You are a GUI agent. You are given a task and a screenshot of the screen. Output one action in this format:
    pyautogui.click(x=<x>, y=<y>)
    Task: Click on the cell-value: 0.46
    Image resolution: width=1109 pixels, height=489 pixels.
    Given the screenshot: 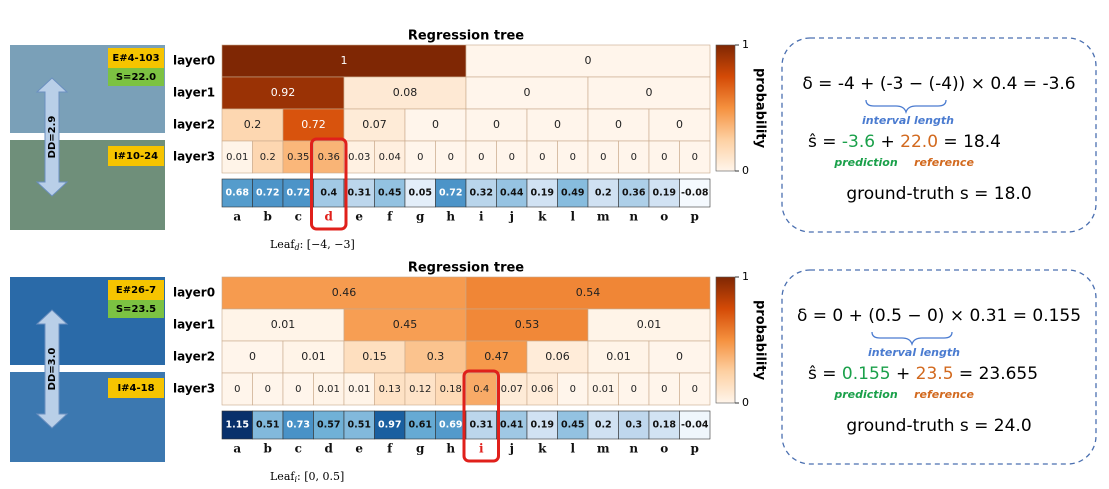 What is the action you would take?
    pyautogui.click(x=344, y=292)
    